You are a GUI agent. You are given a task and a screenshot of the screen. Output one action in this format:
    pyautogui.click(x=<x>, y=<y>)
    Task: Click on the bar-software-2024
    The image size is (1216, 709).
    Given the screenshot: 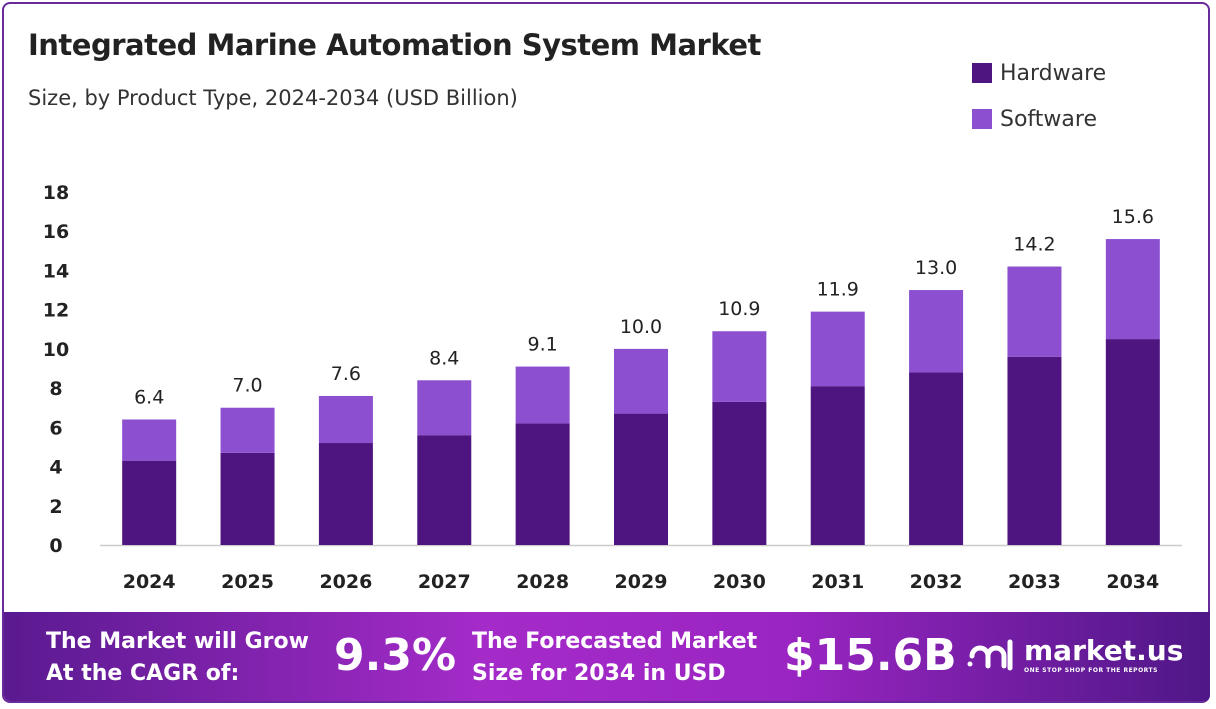 What is the action you would take?
    pyautogui.click(x=149, y=440)
    